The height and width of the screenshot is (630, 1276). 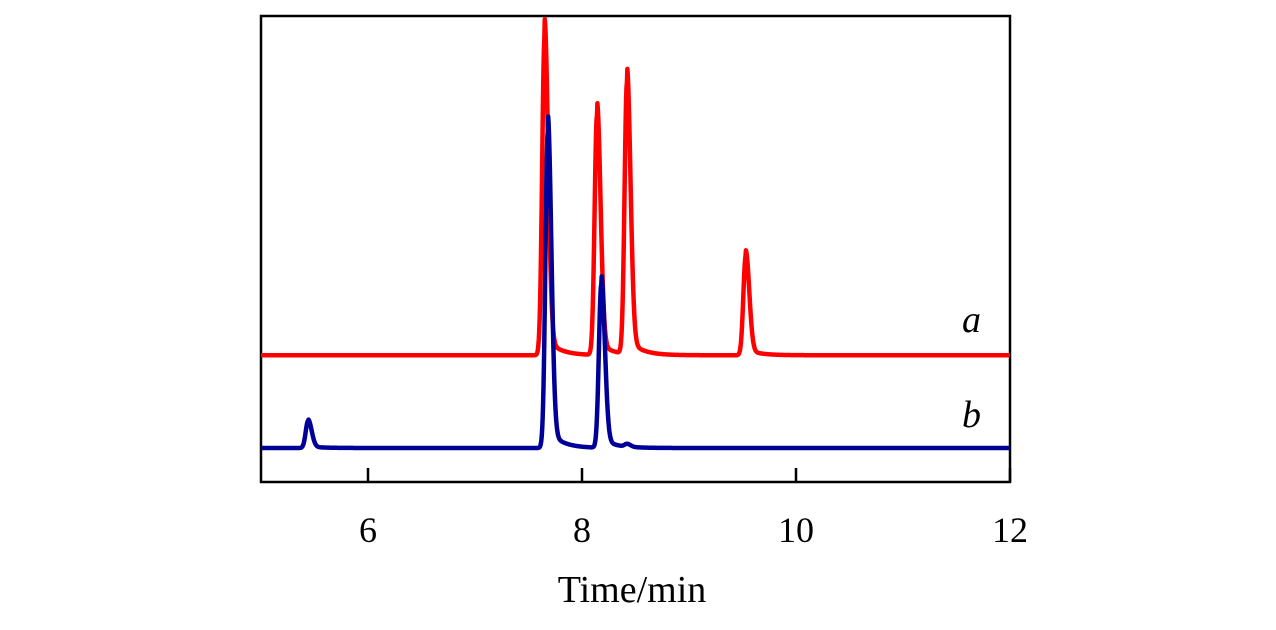 What do you see at coordinates (693, 509) in the screenshot?
I see `x-axis-ticks: 6 8 10 12` at bounding box center [693, 509].